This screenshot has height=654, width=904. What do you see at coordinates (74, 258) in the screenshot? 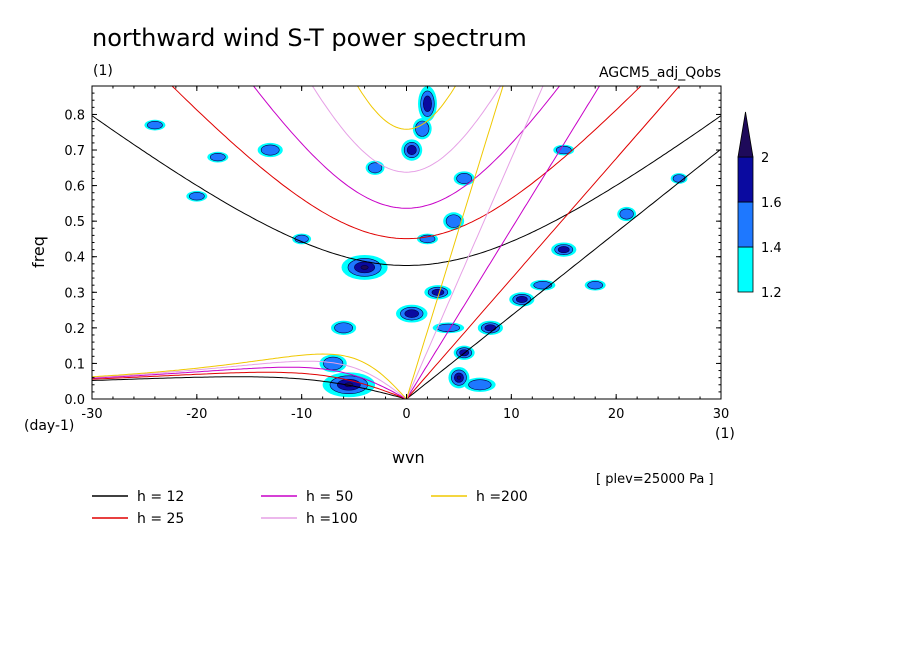
I see `y-tick-label: 0.4` at bounding box center [74, 258].